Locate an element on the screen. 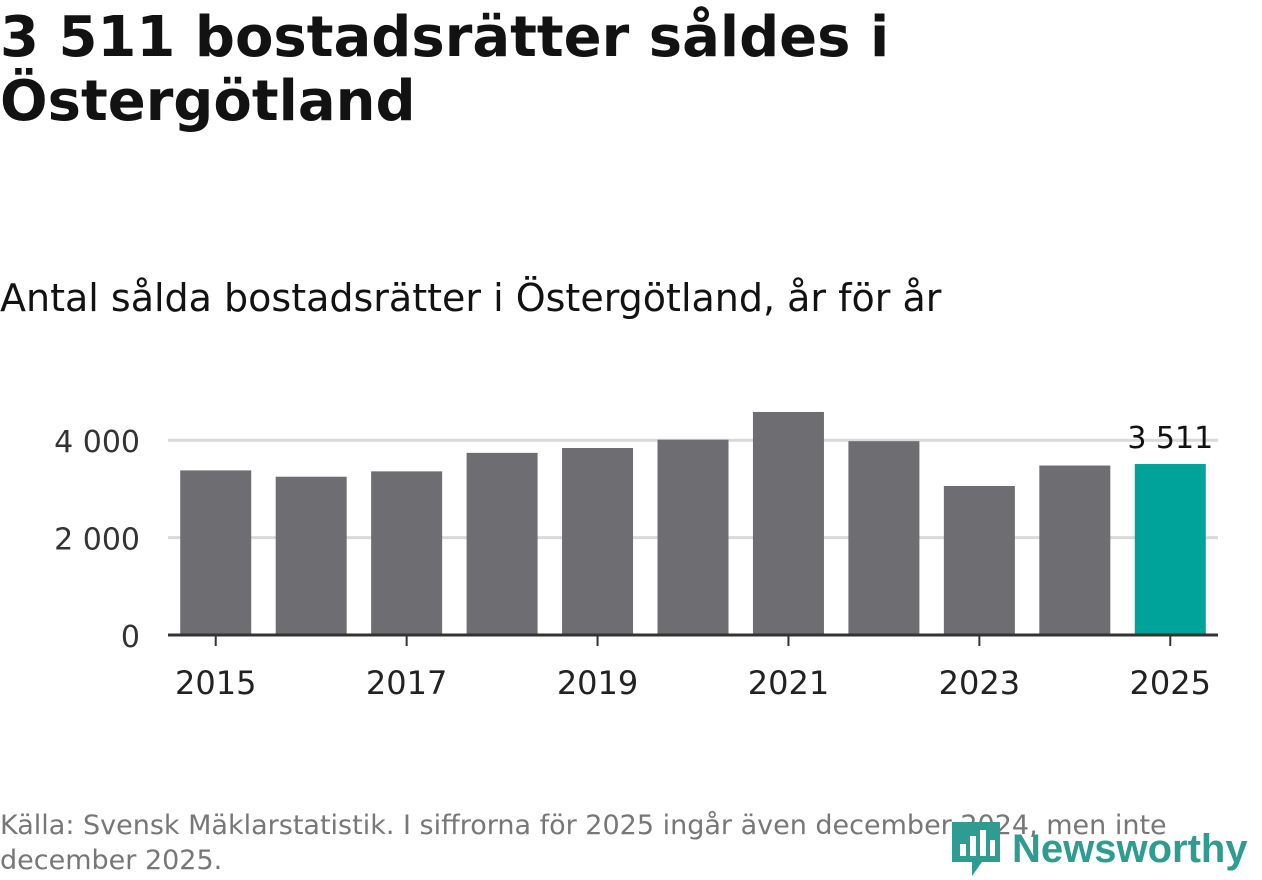 The image size is (1262, 880). y-tick-label: 2 000 is located at coordinates (97, 540).